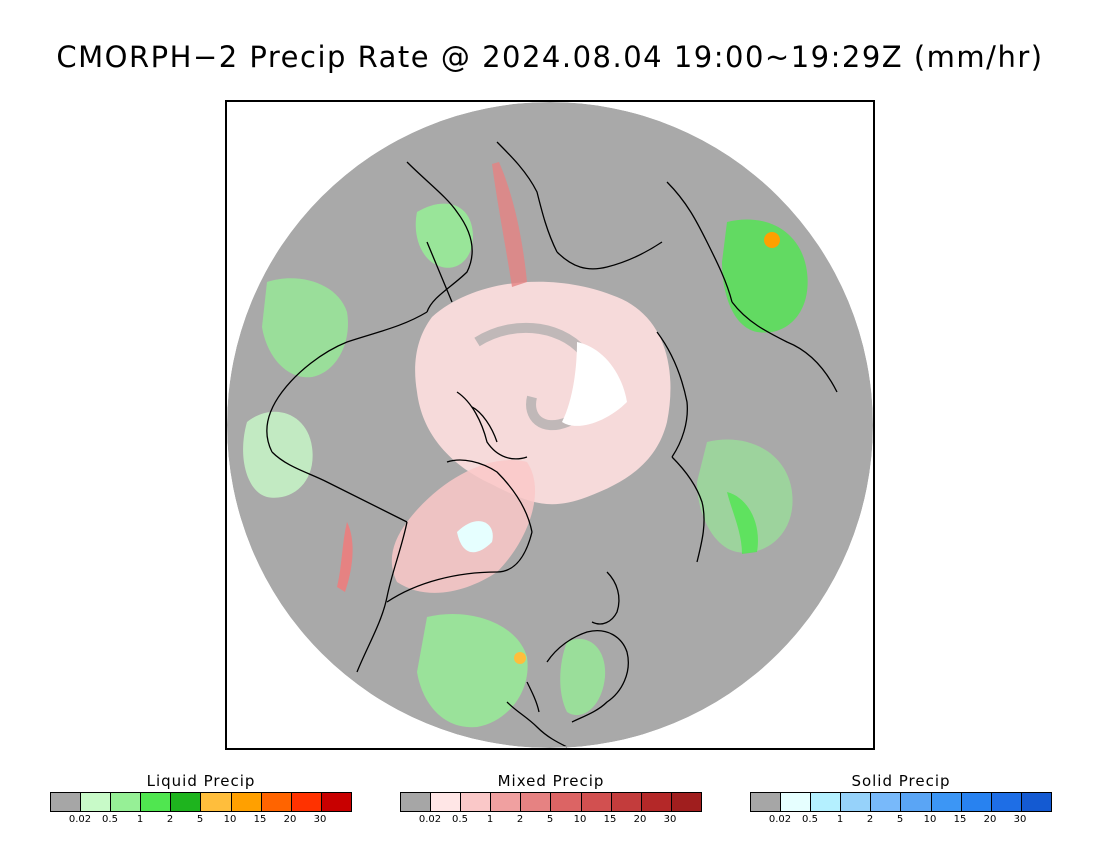  I want to click on solid-legend-ticks: 0.02 0.5 1 2 5 10 15 20 30, so click(901, 819).